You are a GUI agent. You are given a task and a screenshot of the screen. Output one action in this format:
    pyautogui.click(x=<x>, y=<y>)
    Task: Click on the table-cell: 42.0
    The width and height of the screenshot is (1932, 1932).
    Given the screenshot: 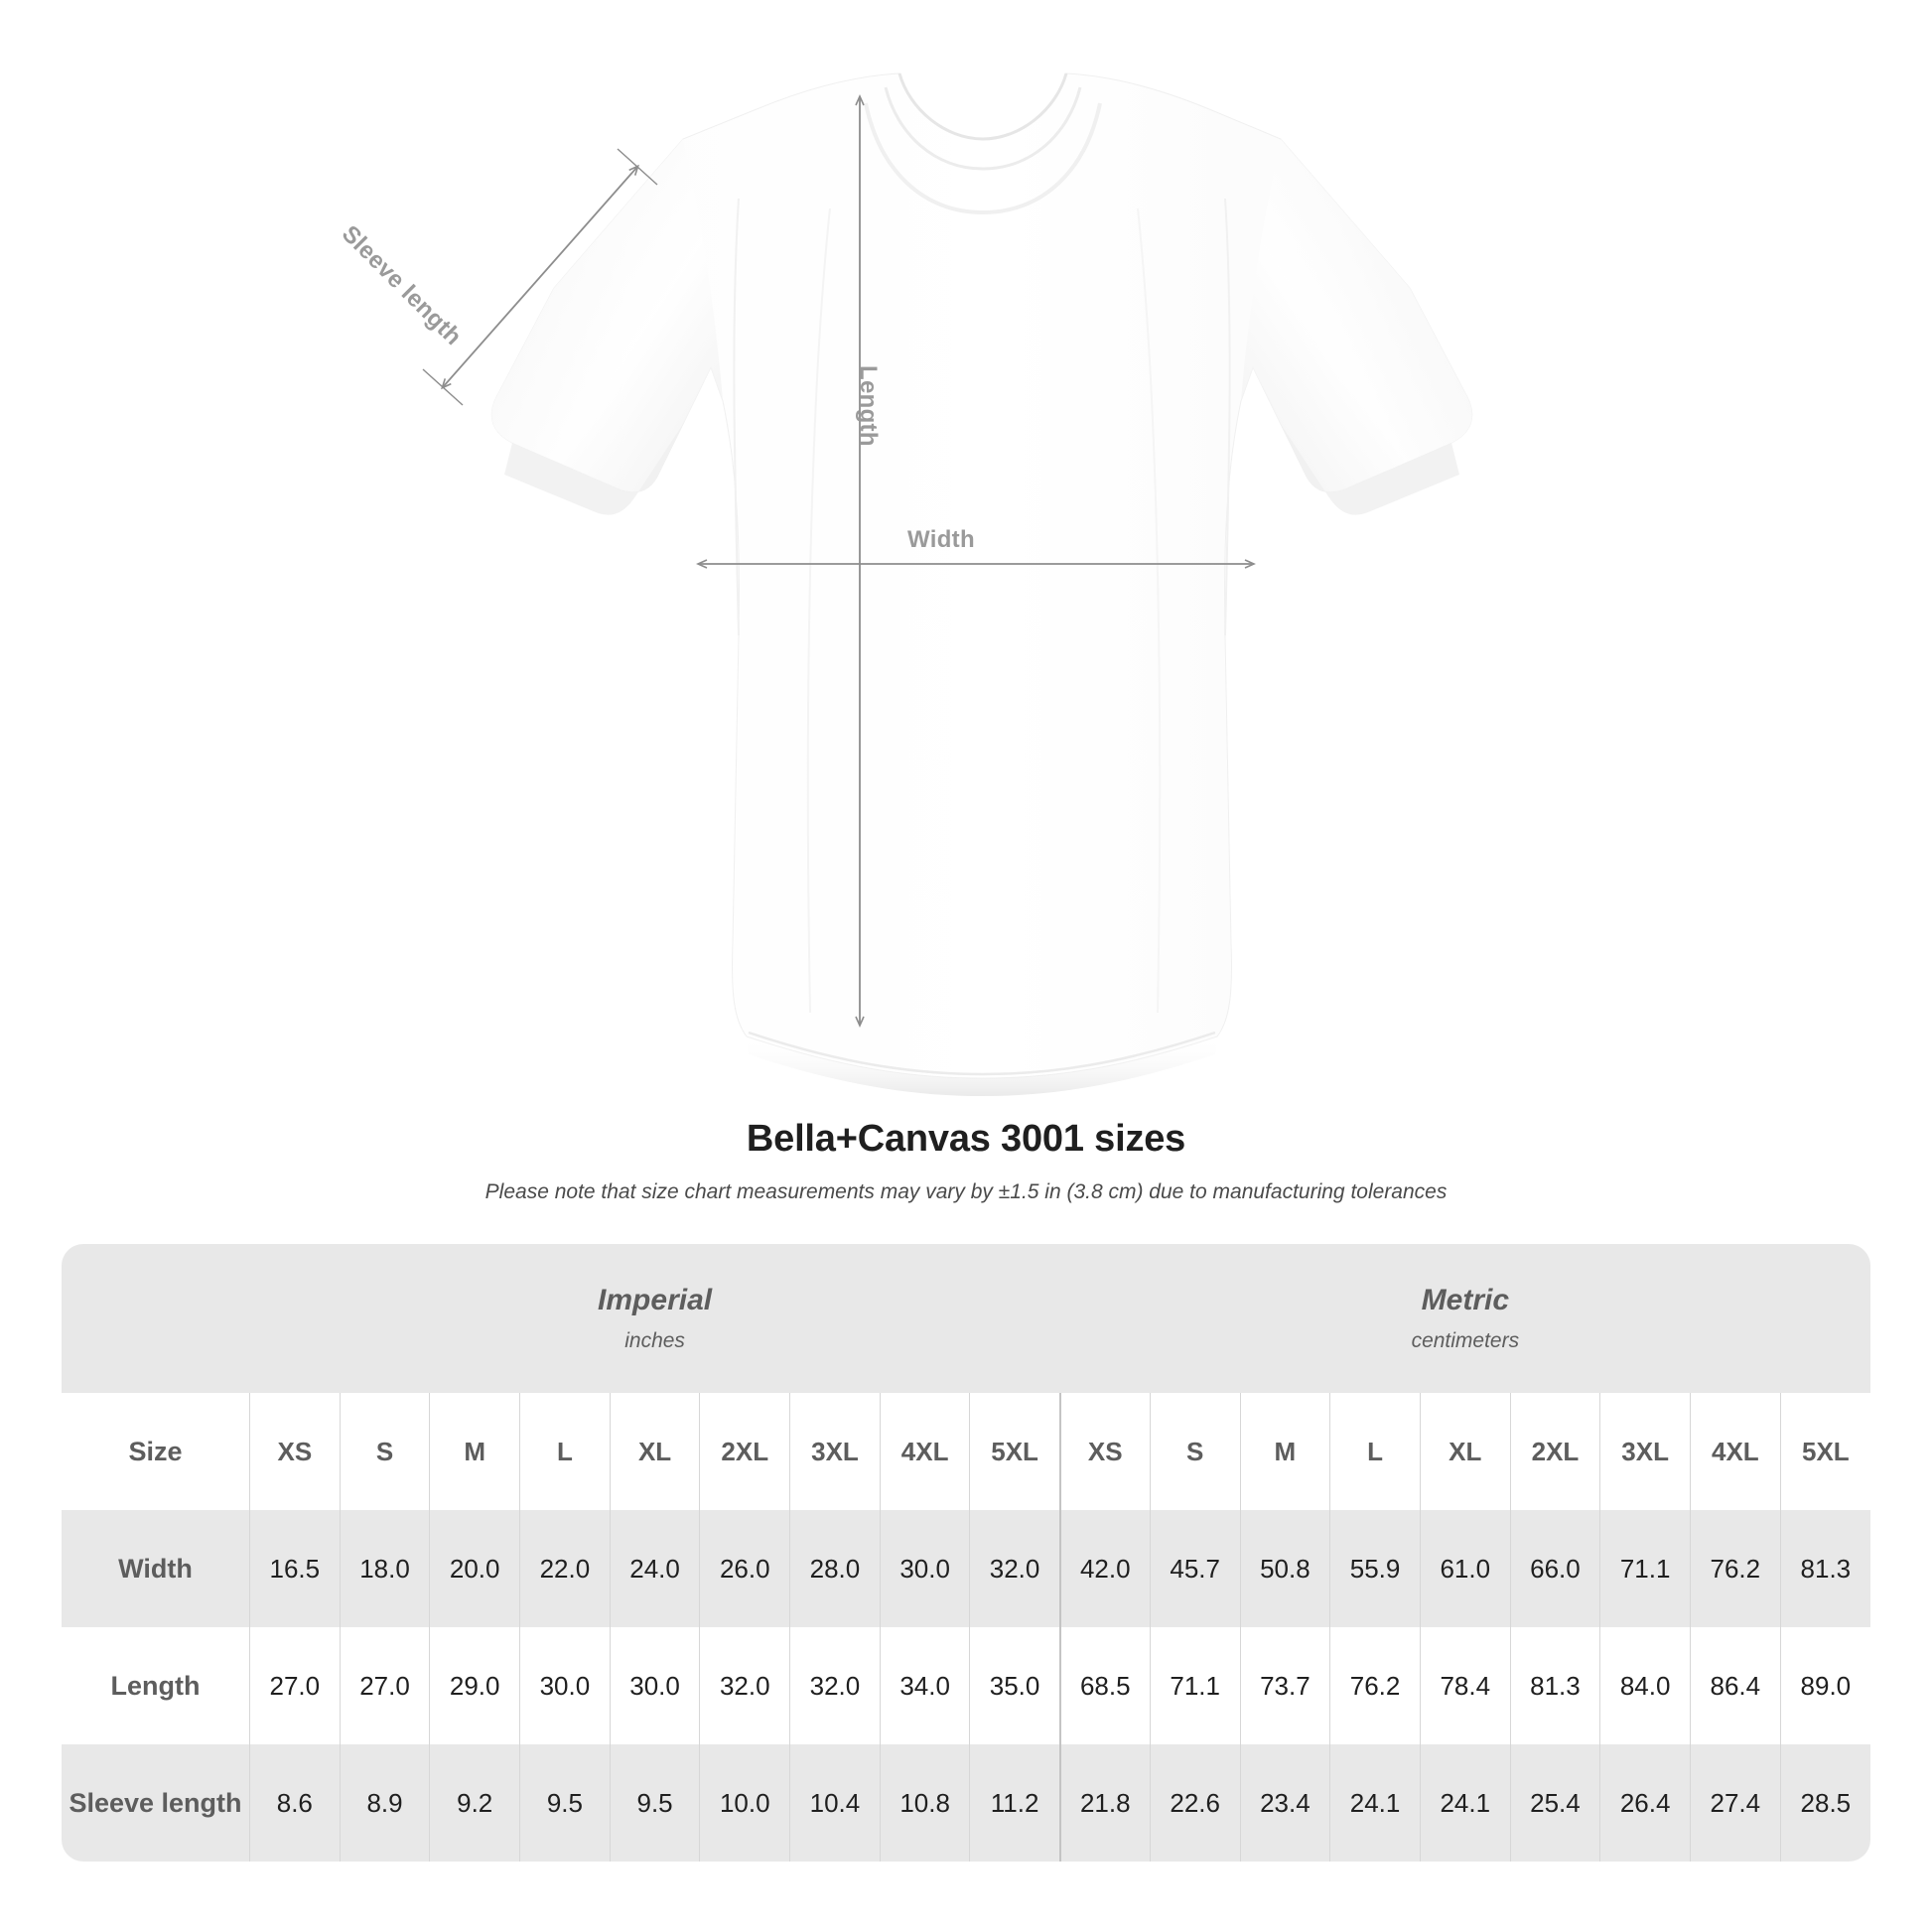 What is the action you would take?
    pyautogui.click(x=1104, y=1568)
    